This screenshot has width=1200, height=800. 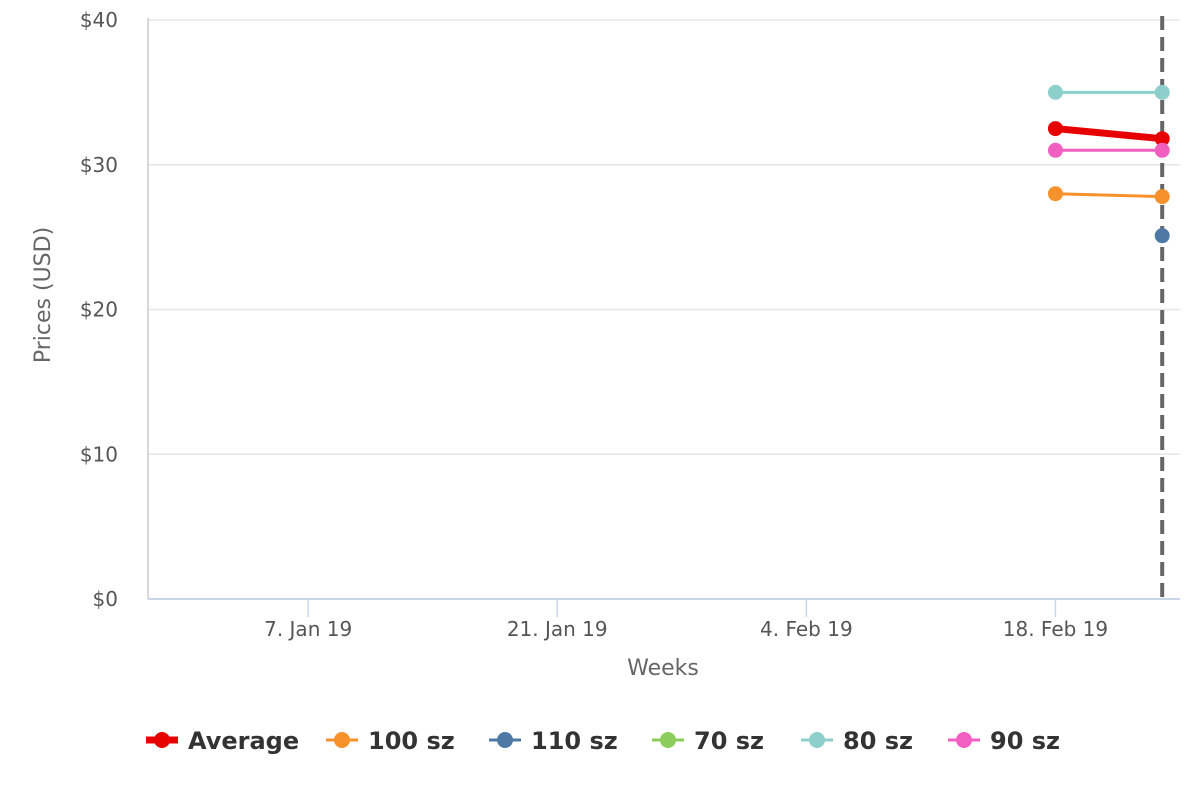 I want to click on legend-item: 110 sz, so click(x=553, y=741).